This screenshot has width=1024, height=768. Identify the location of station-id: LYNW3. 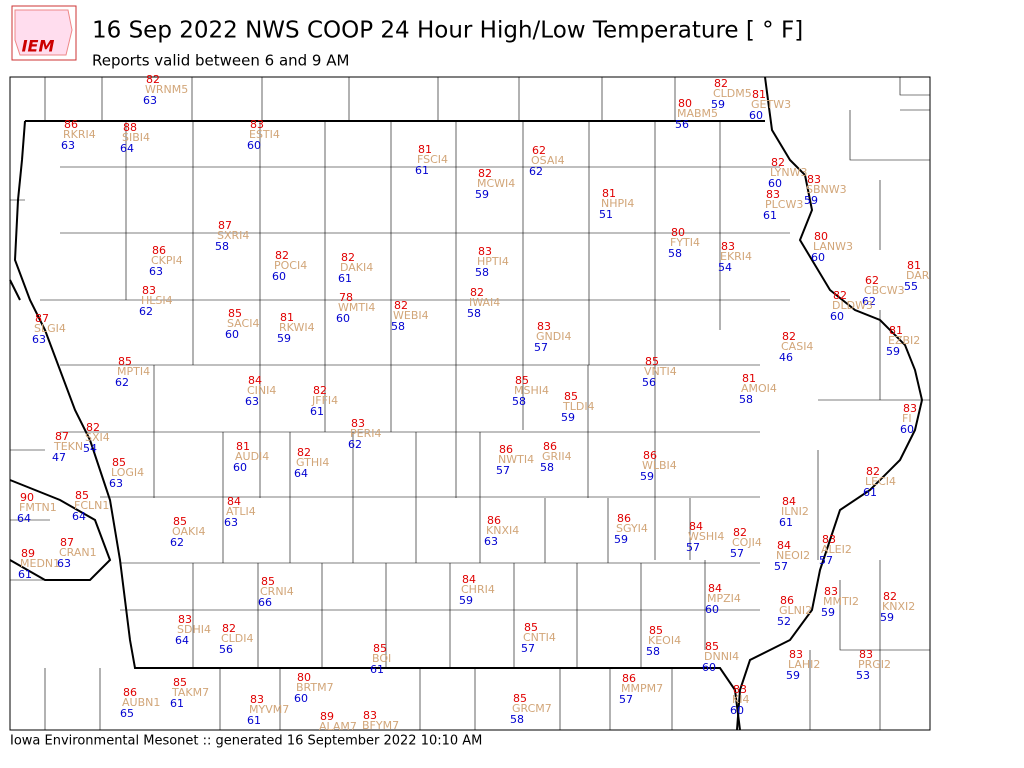
(789, 172).